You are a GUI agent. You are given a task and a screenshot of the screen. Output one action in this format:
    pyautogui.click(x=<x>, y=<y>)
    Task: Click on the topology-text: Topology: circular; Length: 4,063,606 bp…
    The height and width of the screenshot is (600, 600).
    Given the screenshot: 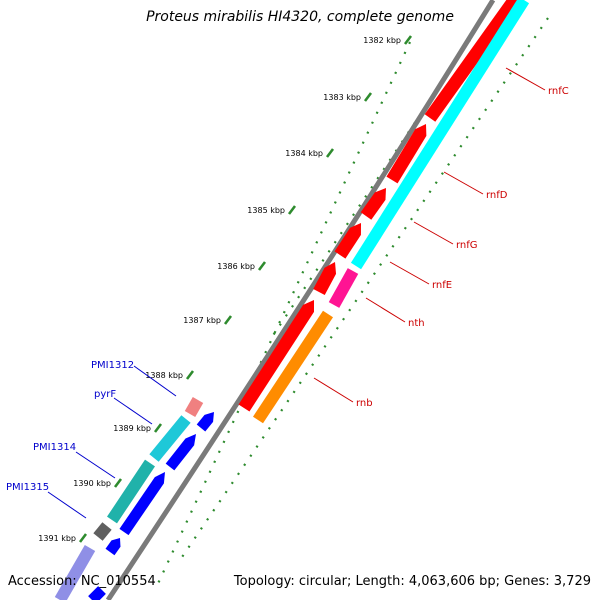 What is the action you would take?
    pyautogui.click(x=412, y=581)
    